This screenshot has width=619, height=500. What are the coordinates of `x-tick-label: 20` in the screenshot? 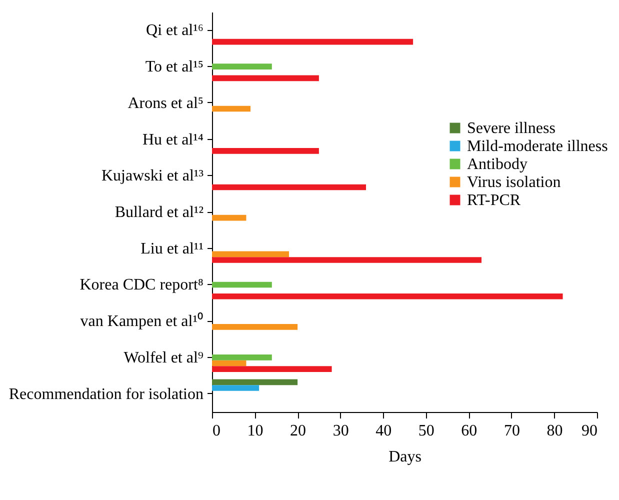 It's located at (298, 431).